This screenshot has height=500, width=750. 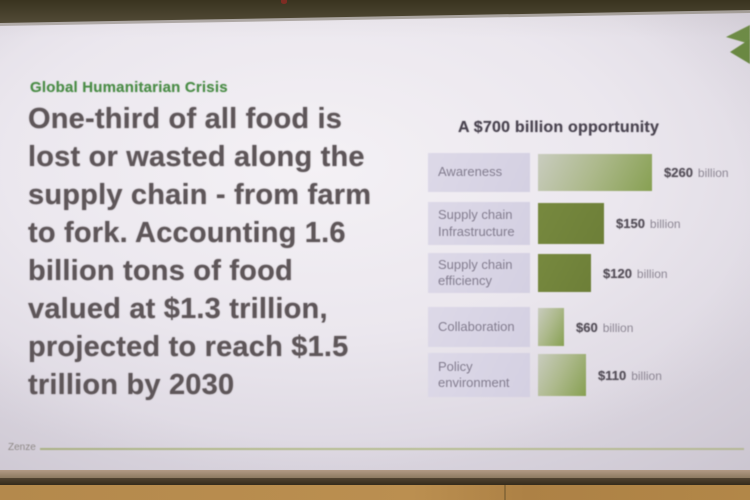 What do you see at coordinates (589, 375) in the screenshot?
I see `chart-row-policy-environment: Policy environment $110 billion` at bounding box center [589, 375].